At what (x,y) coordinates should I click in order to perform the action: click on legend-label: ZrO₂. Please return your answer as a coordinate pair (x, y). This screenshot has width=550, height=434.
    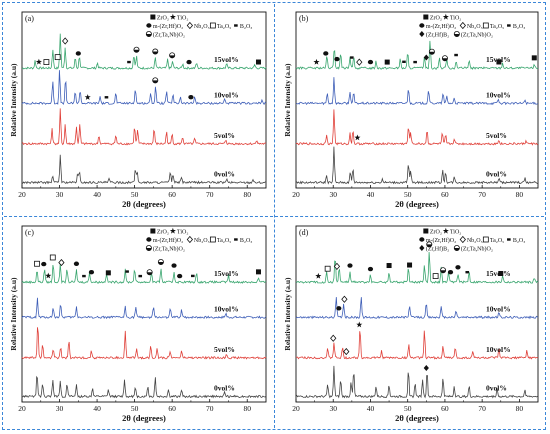
    Looking at the image, I should click on (436, 233).